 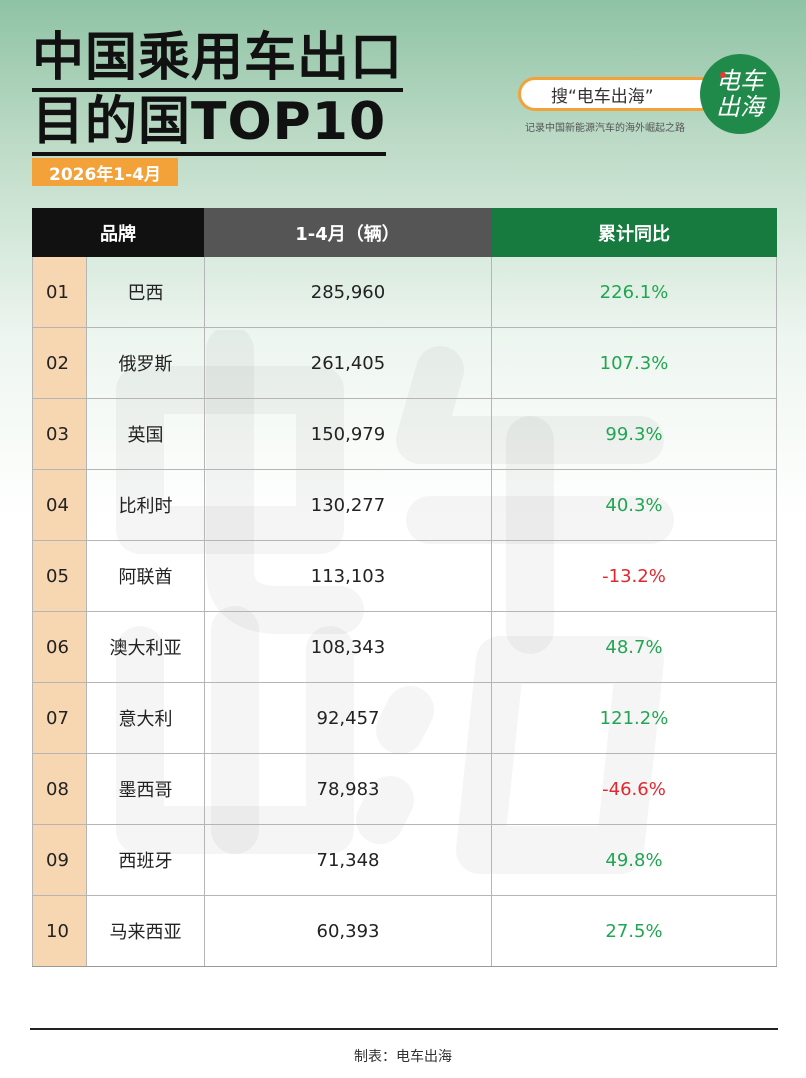 What do you see at coordinates (347, 232) in the screenshot?
I see `header-volume: 1-4月（辆）` at bounding box center [347, 232].